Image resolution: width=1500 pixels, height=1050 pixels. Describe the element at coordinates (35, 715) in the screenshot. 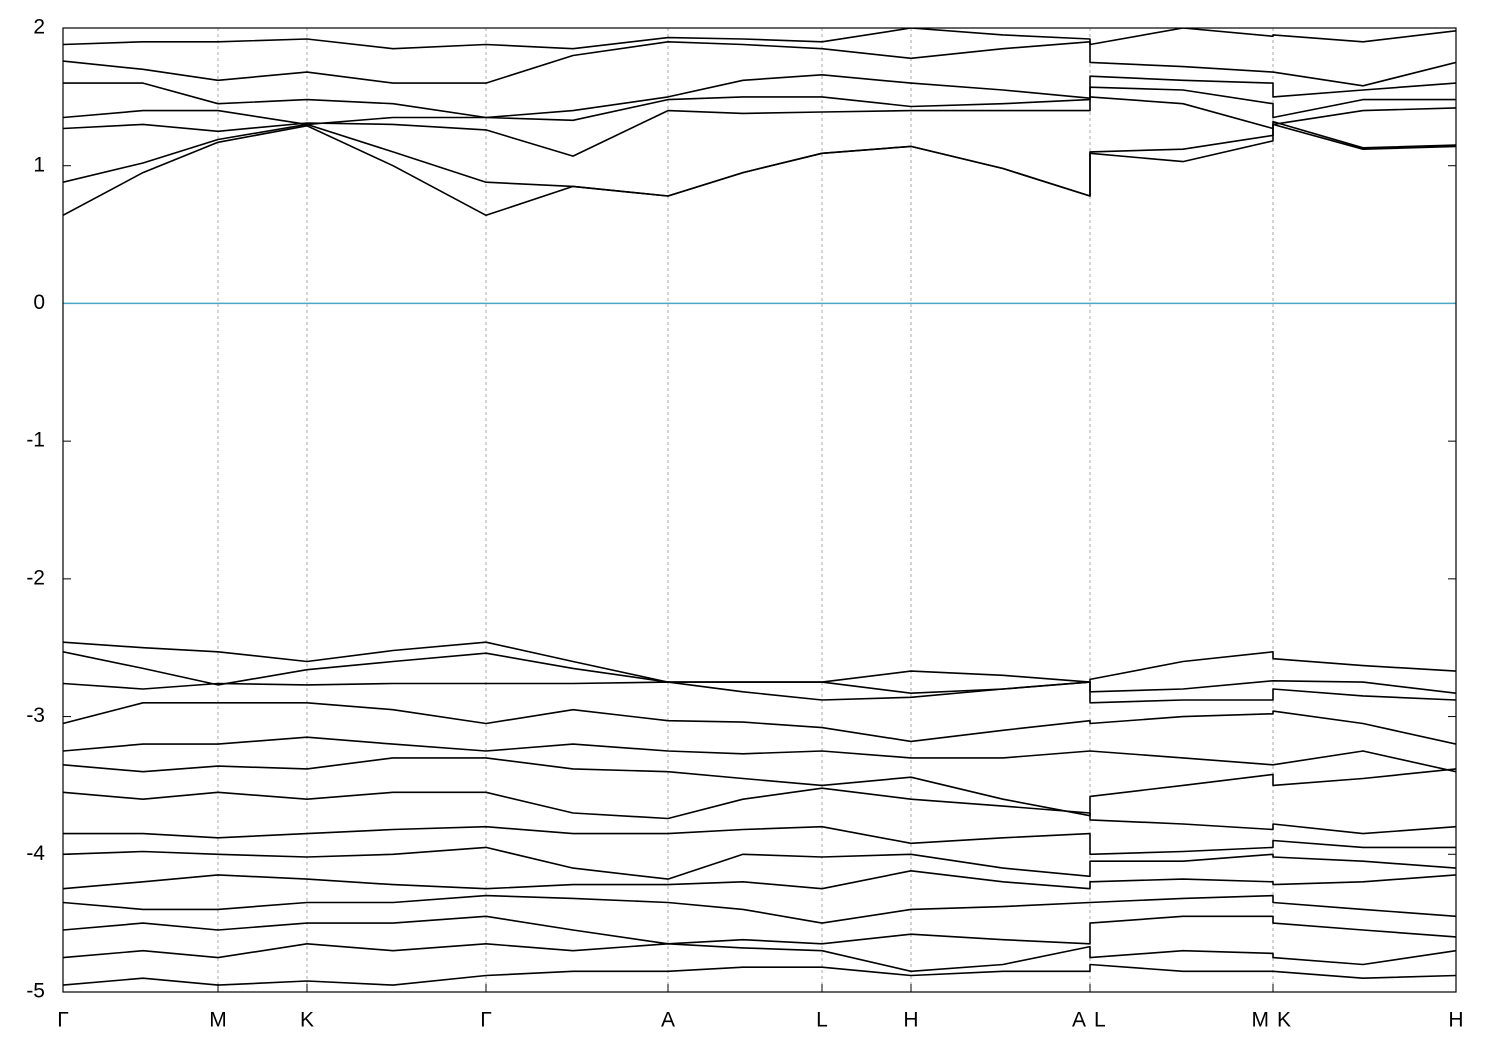

I see `y-tick-label: -3` at that location.